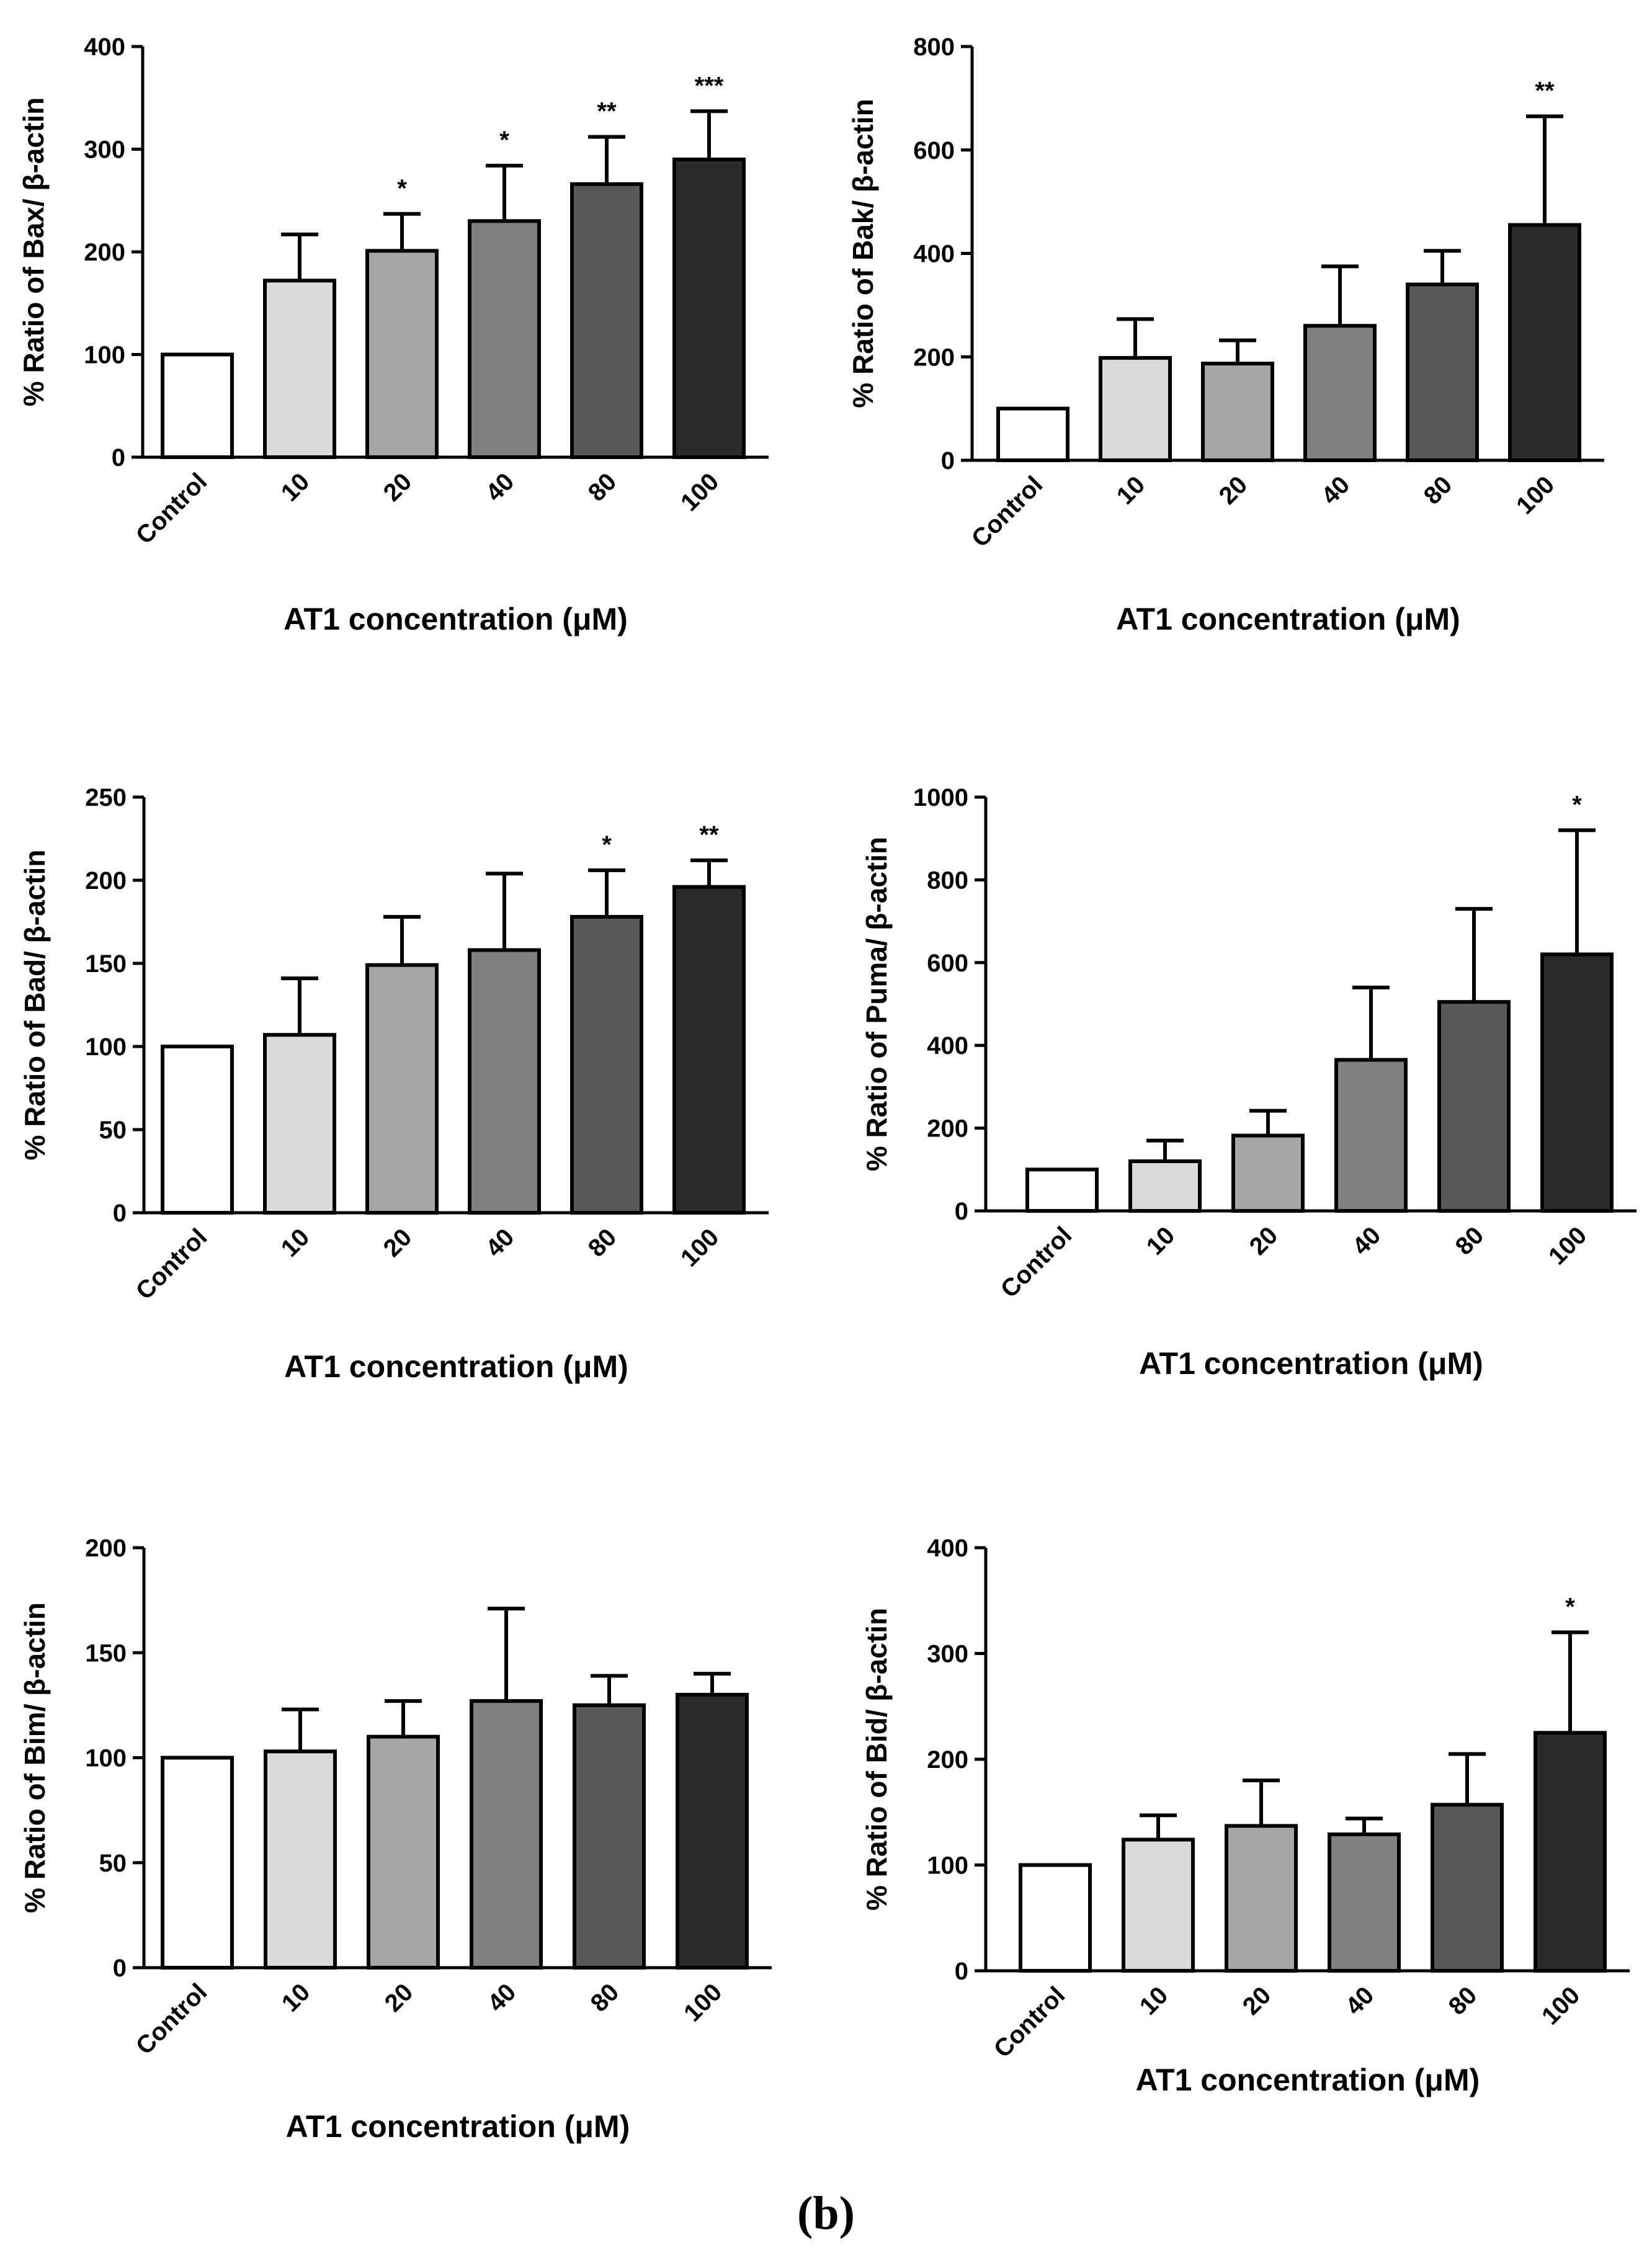 The width and height of the screenshot is (1652, 2258). I want to click on y-tick-label: 1000, so click(940, 797).